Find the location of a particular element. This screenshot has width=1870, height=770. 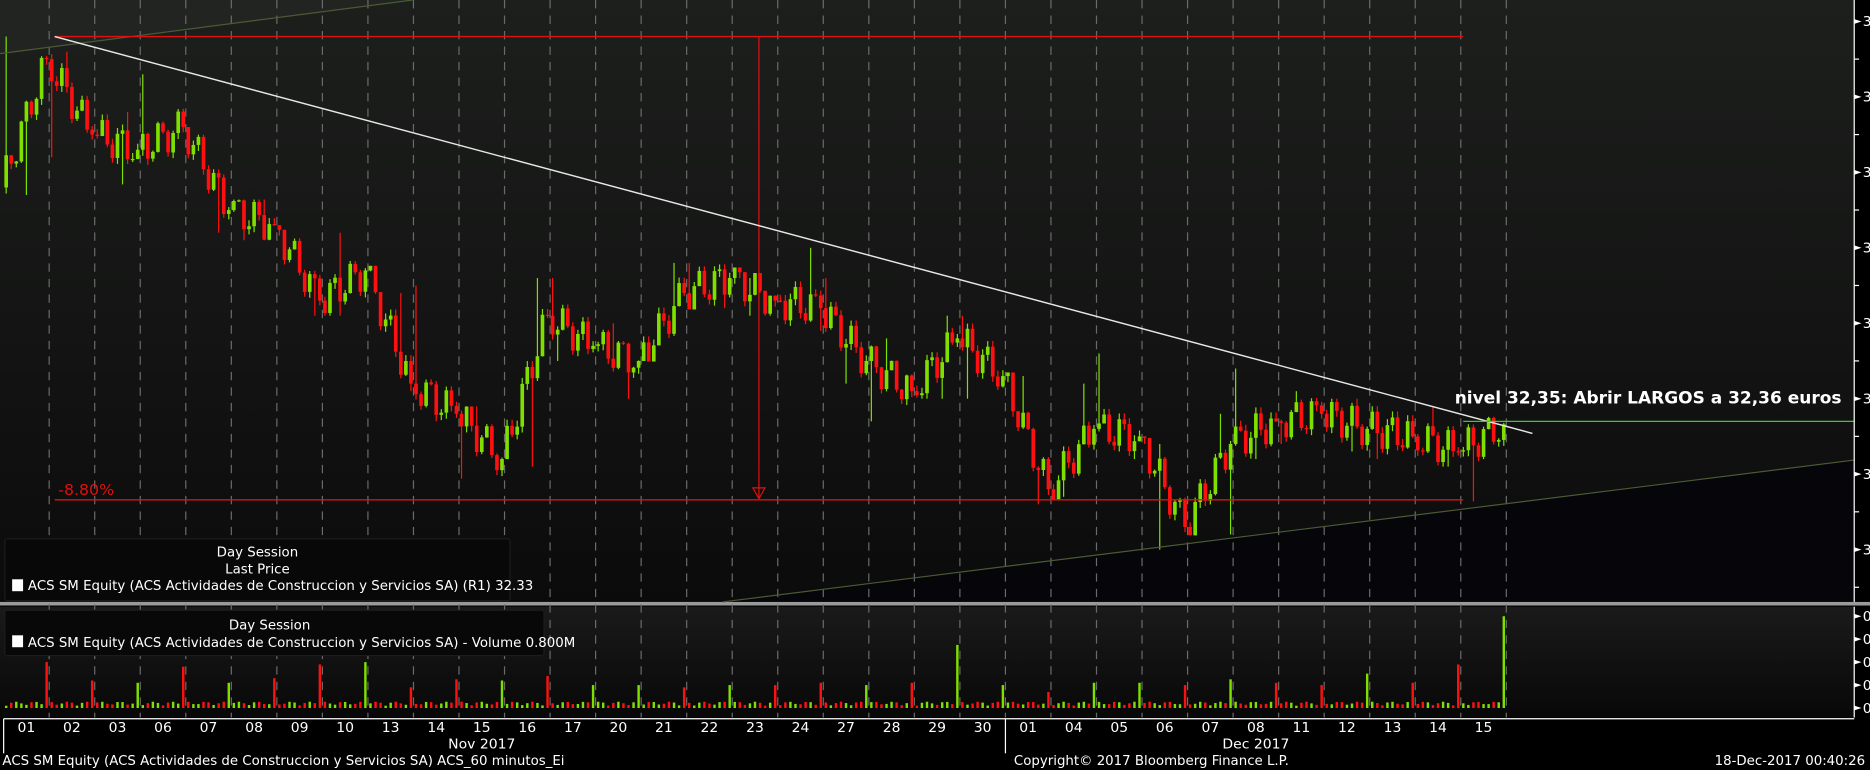

panel-separator is located at coordinates (935, 603).